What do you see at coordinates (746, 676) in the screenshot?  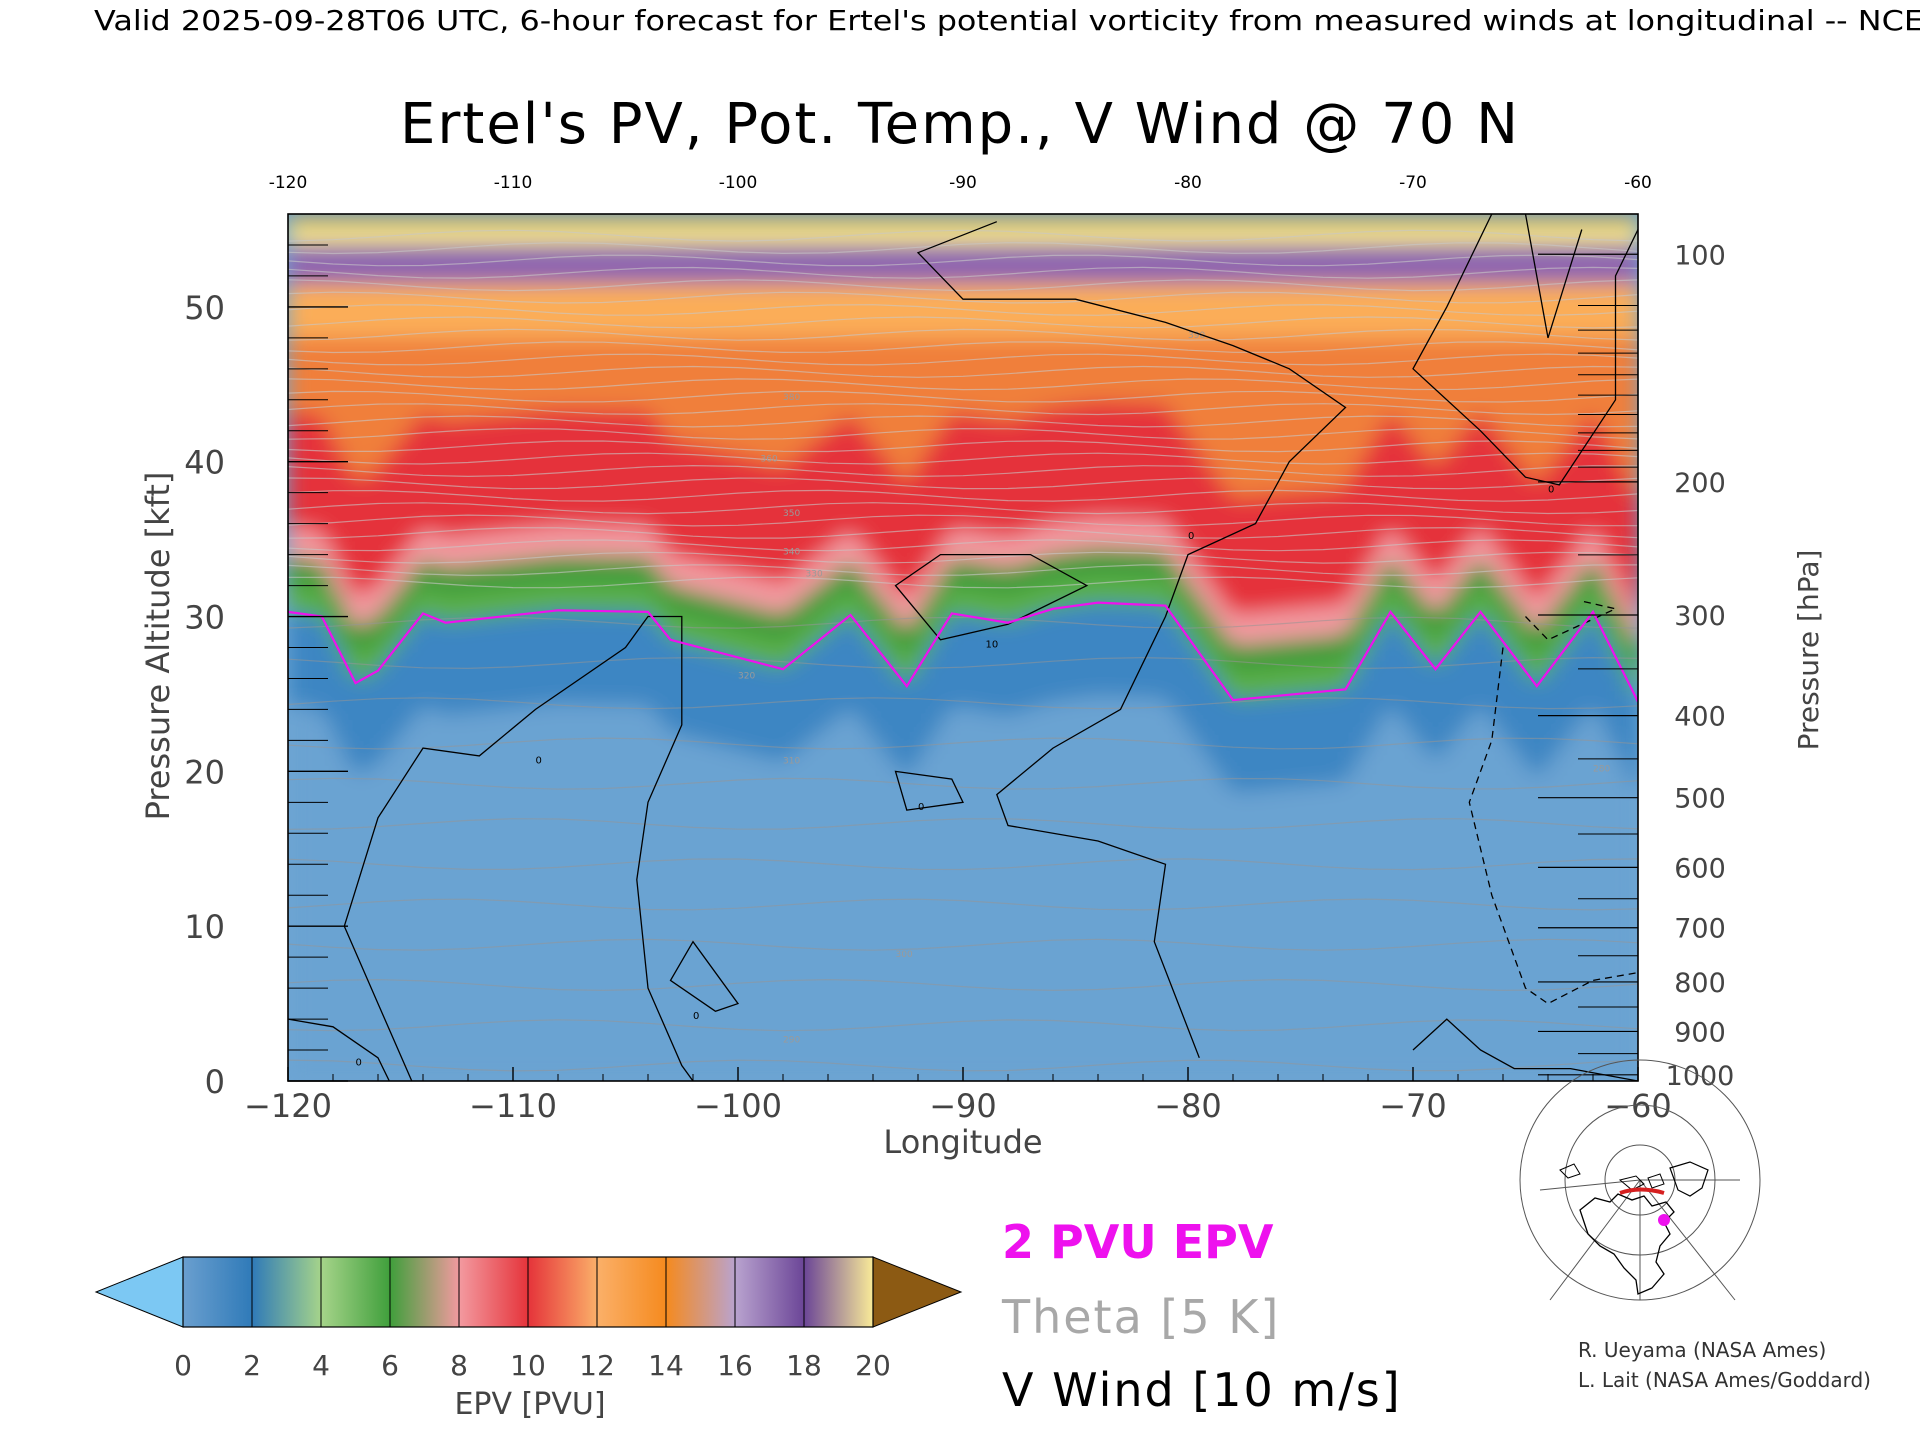 I see `theta-contour-label: 320` at bounding box center [746, 676].